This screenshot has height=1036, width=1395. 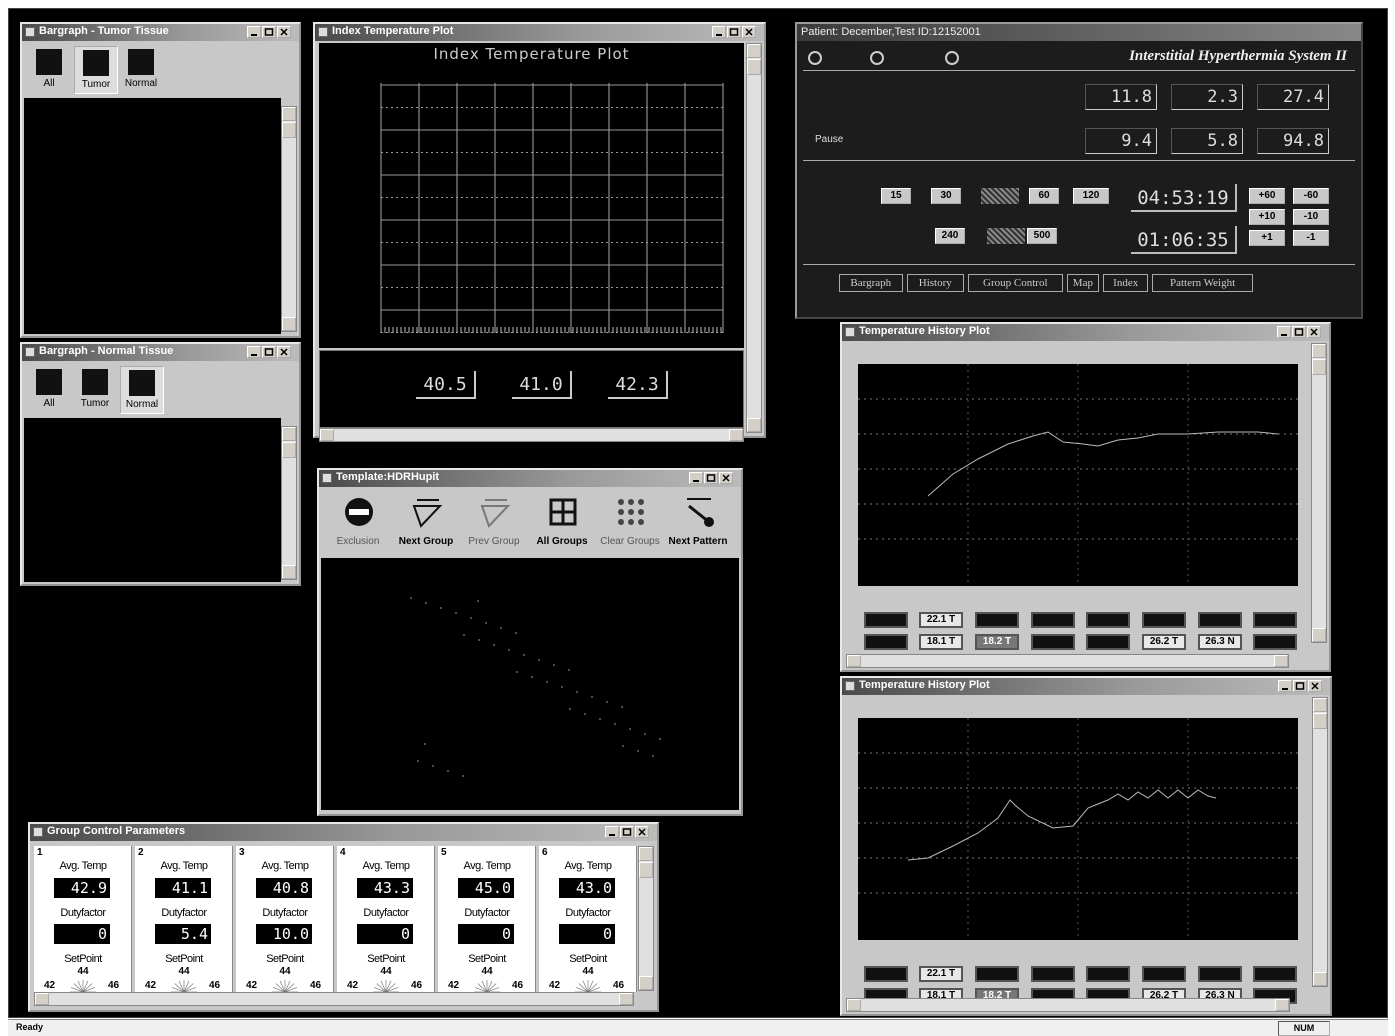 I want to click on range-button: 60, so click(x=1044, y=196).